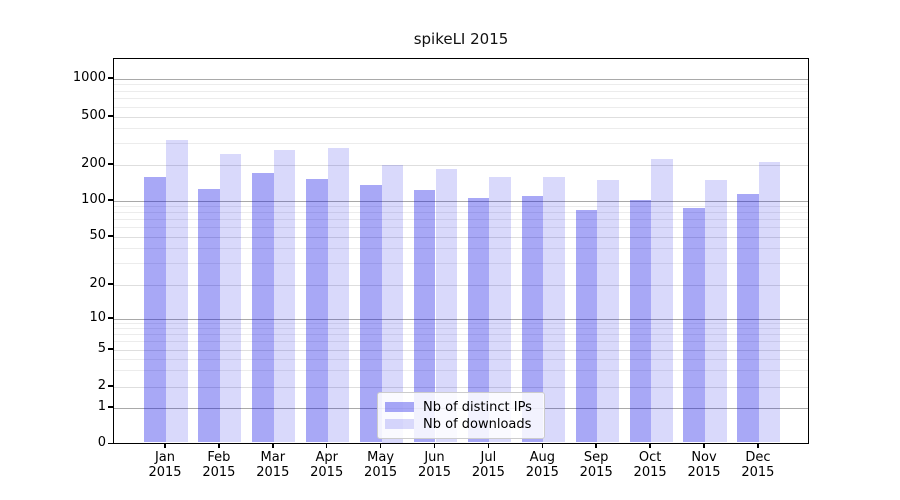 The image size is (900, 500). I want to click on y-tick-label: 0, so click(101, 442).